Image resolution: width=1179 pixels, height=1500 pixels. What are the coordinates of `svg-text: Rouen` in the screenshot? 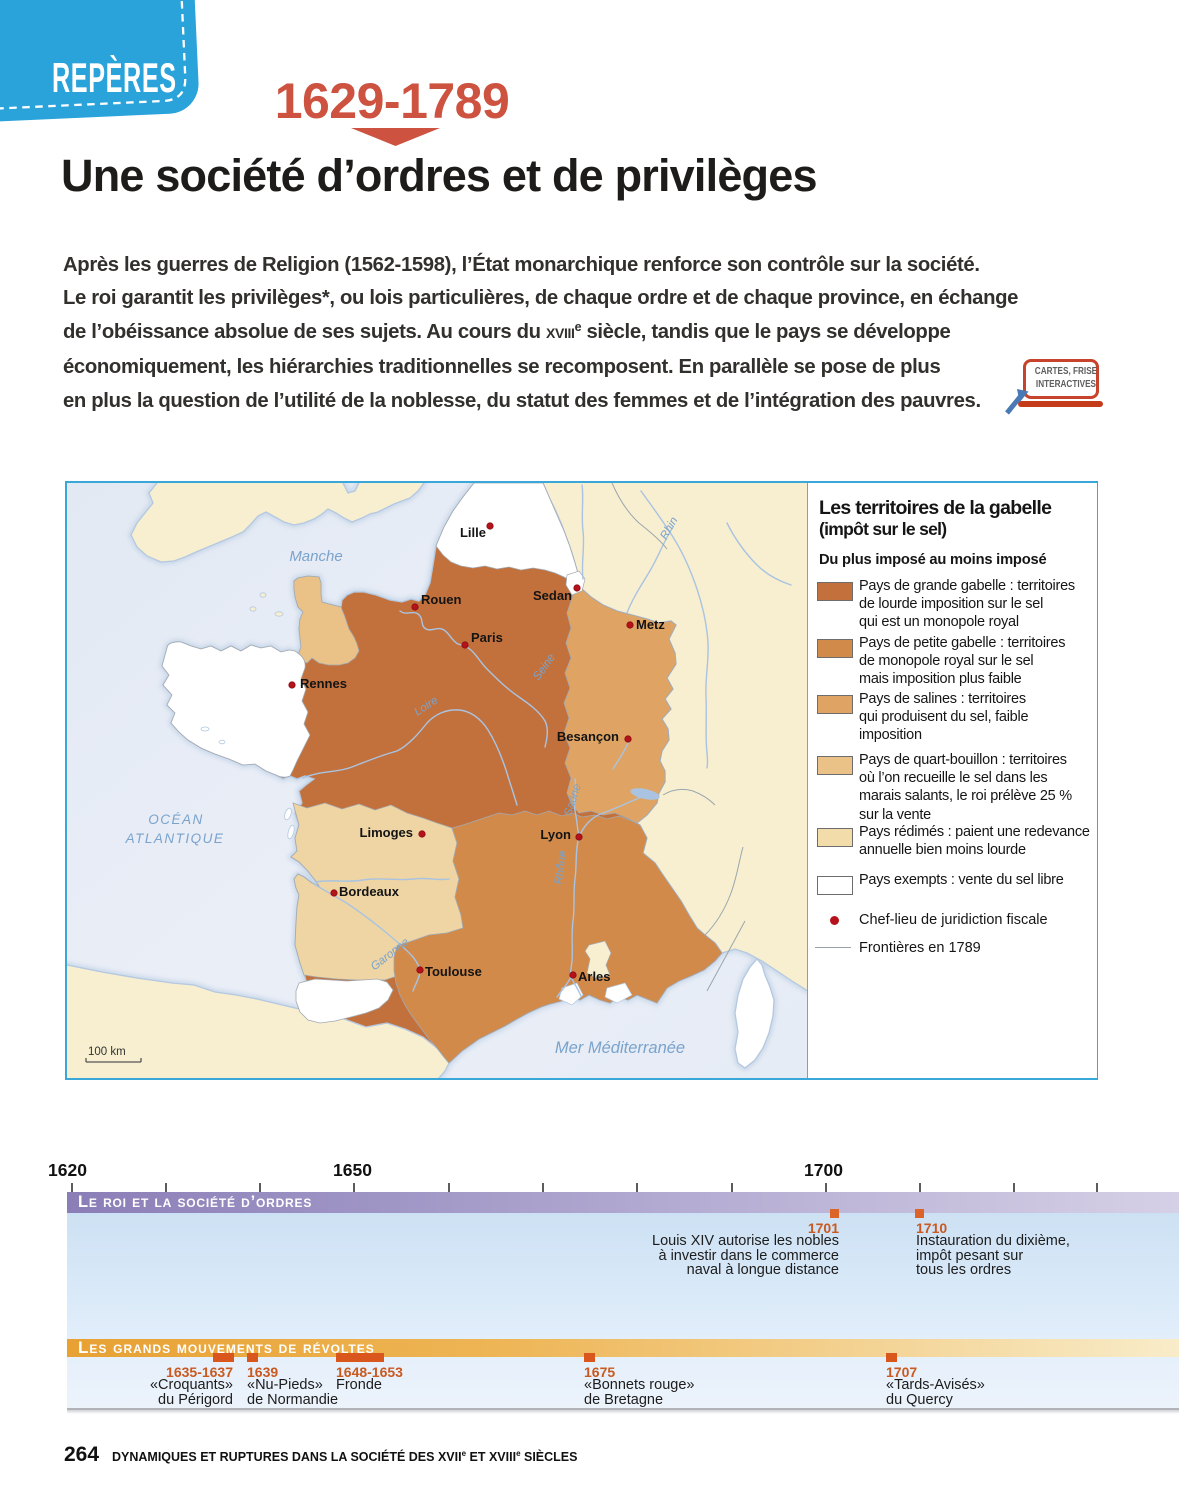 It's located at (441, 599).